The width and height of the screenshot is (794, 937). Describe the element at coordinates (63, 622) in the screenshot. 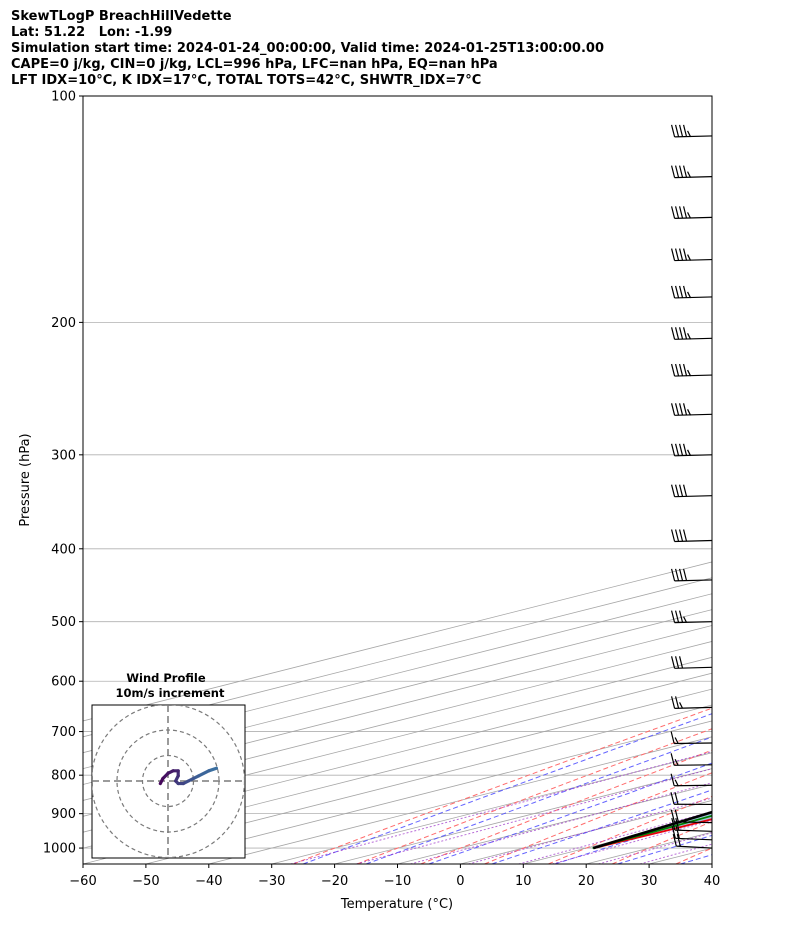

I see `y-tick-label: 500` at that location.